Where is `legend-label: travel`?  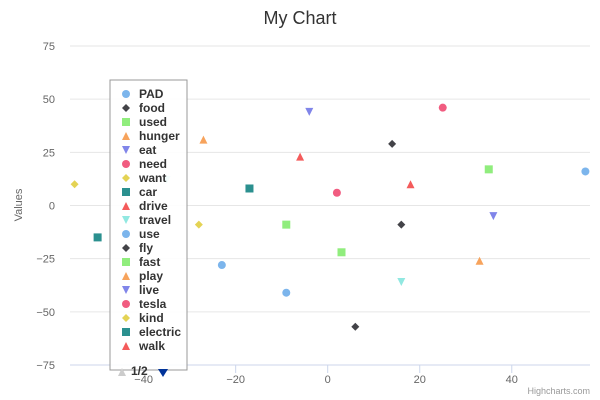
legend-label: travel is located at coordinates (155, 220).